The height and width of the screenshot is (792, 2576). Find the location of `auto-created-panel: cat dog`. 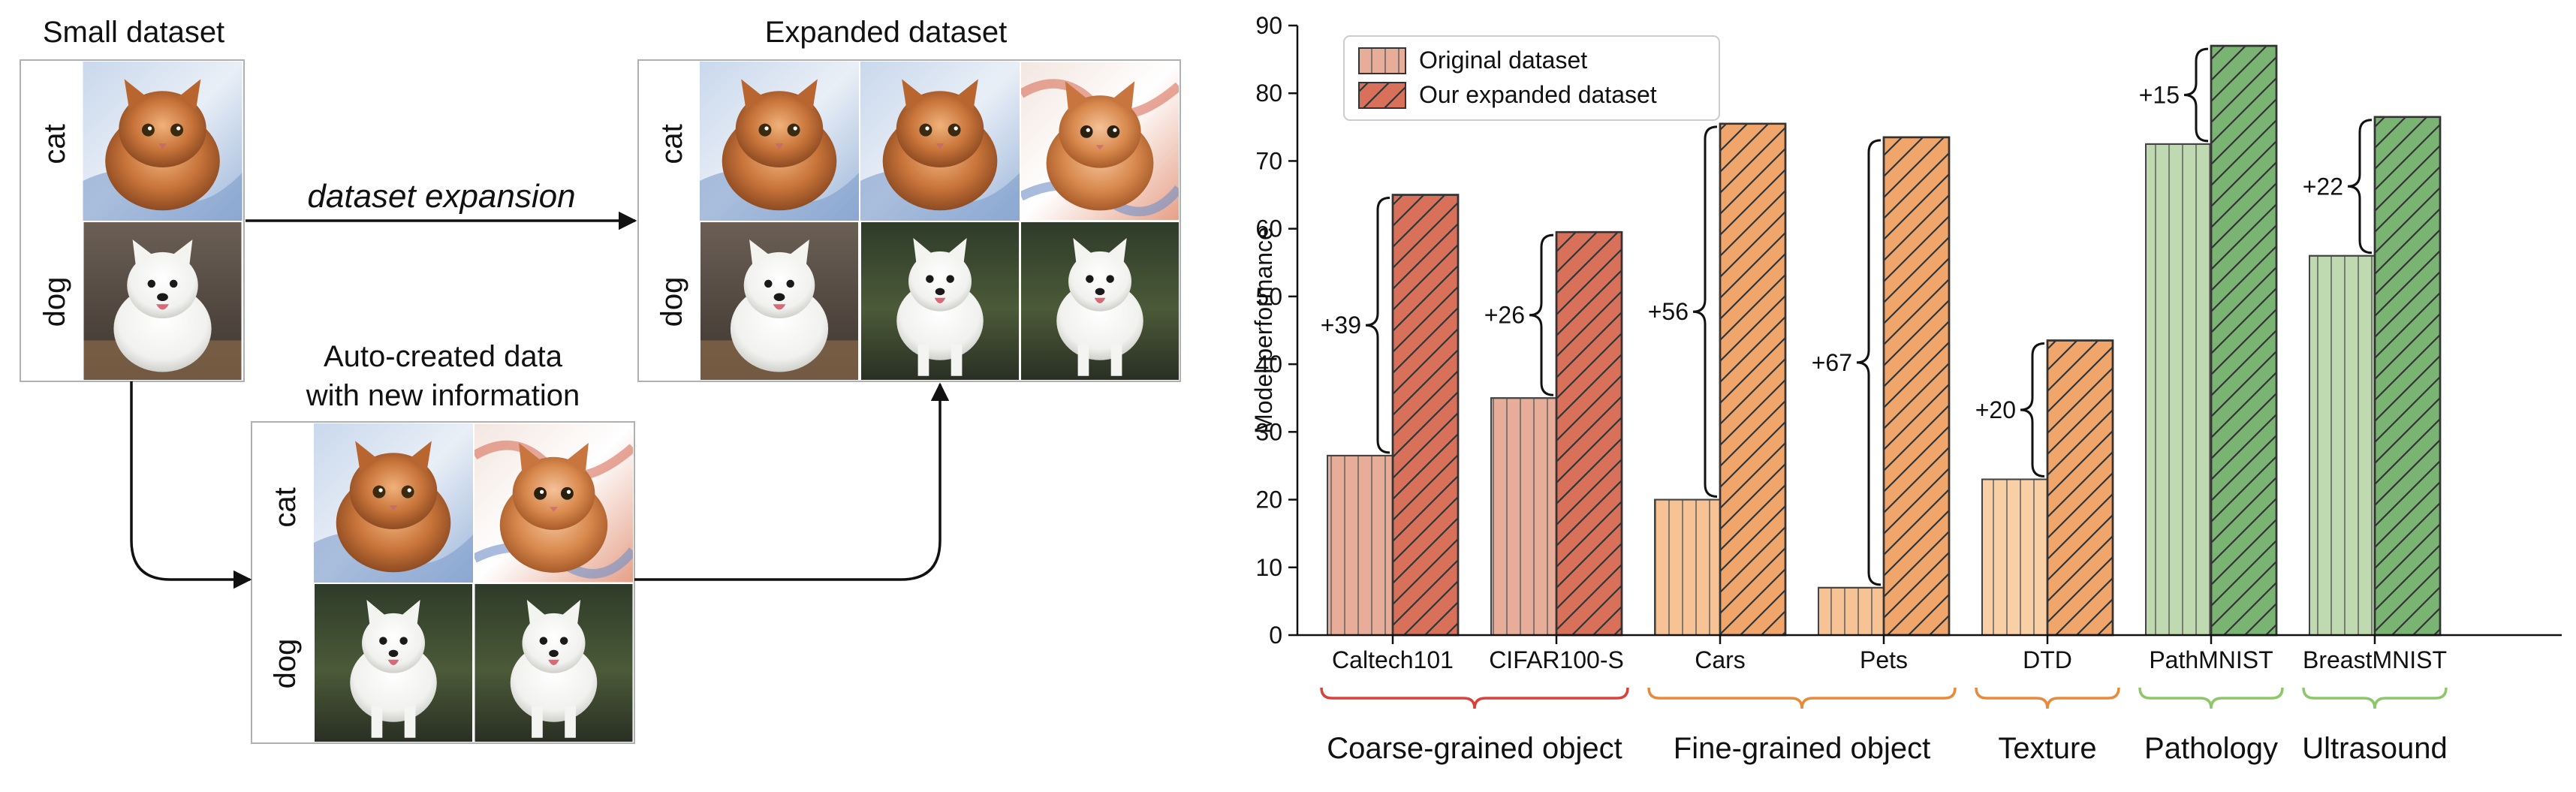

auto-created-panel: cat dog is located at coordinates (443, 582).